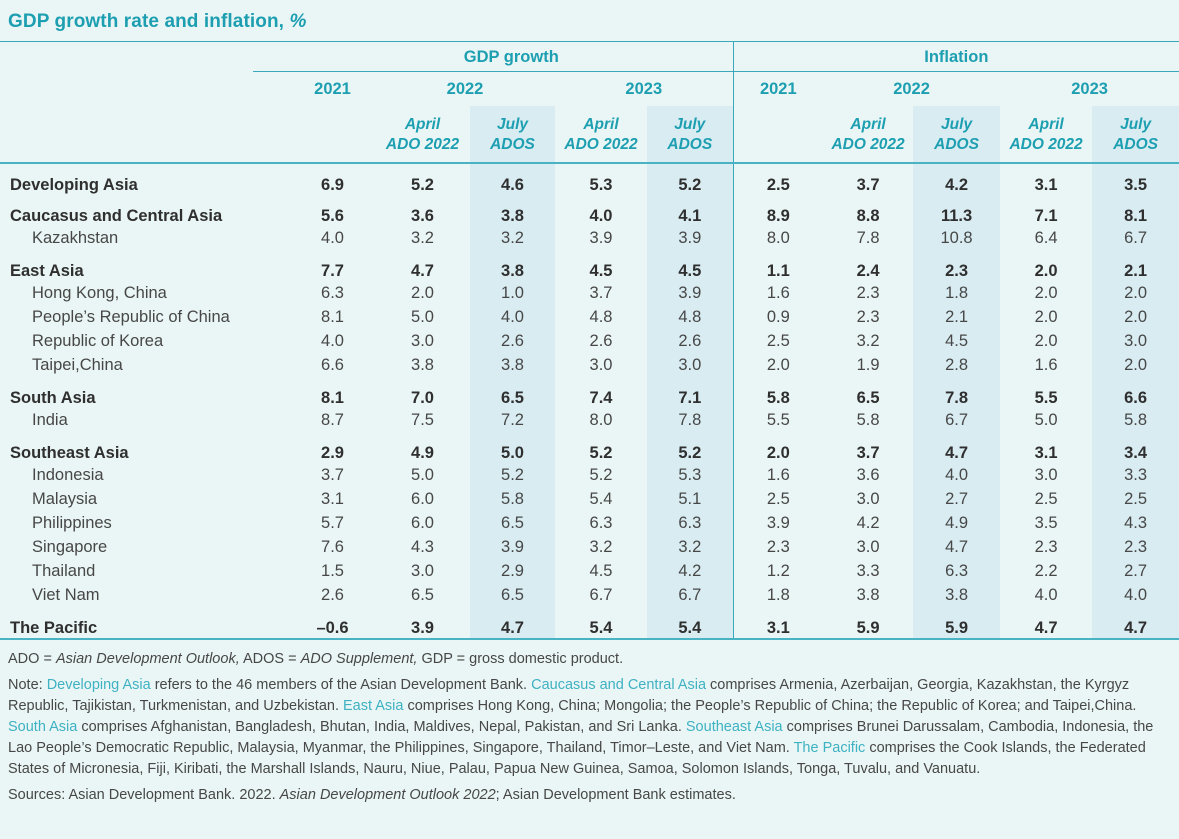 This screenshot has height=839, width=1179. I want to click on gdp-value-cell: 6.0, so click(422, 498).